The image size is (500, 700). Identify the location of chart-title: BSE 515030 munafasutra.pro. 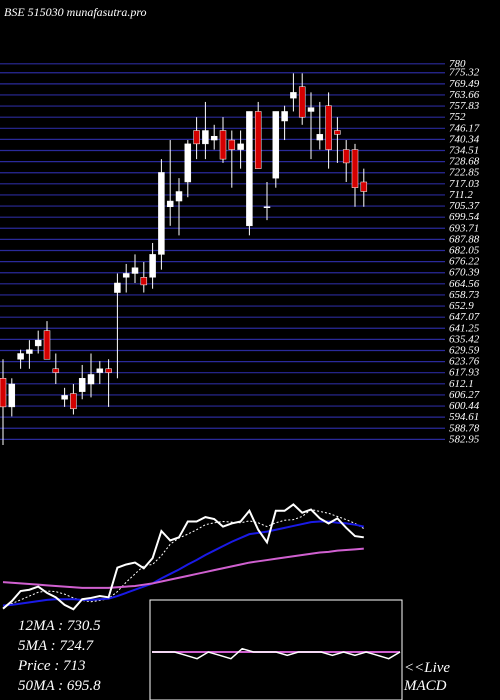
(75, 12).